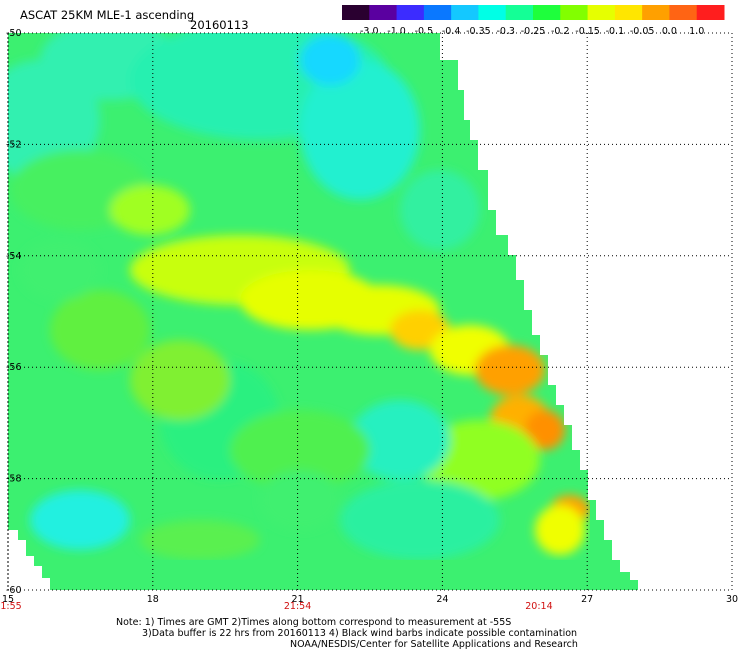  Describe the element at coordinates (153, 599) in the screenshot. I see `longitude-label: 18` at that location.